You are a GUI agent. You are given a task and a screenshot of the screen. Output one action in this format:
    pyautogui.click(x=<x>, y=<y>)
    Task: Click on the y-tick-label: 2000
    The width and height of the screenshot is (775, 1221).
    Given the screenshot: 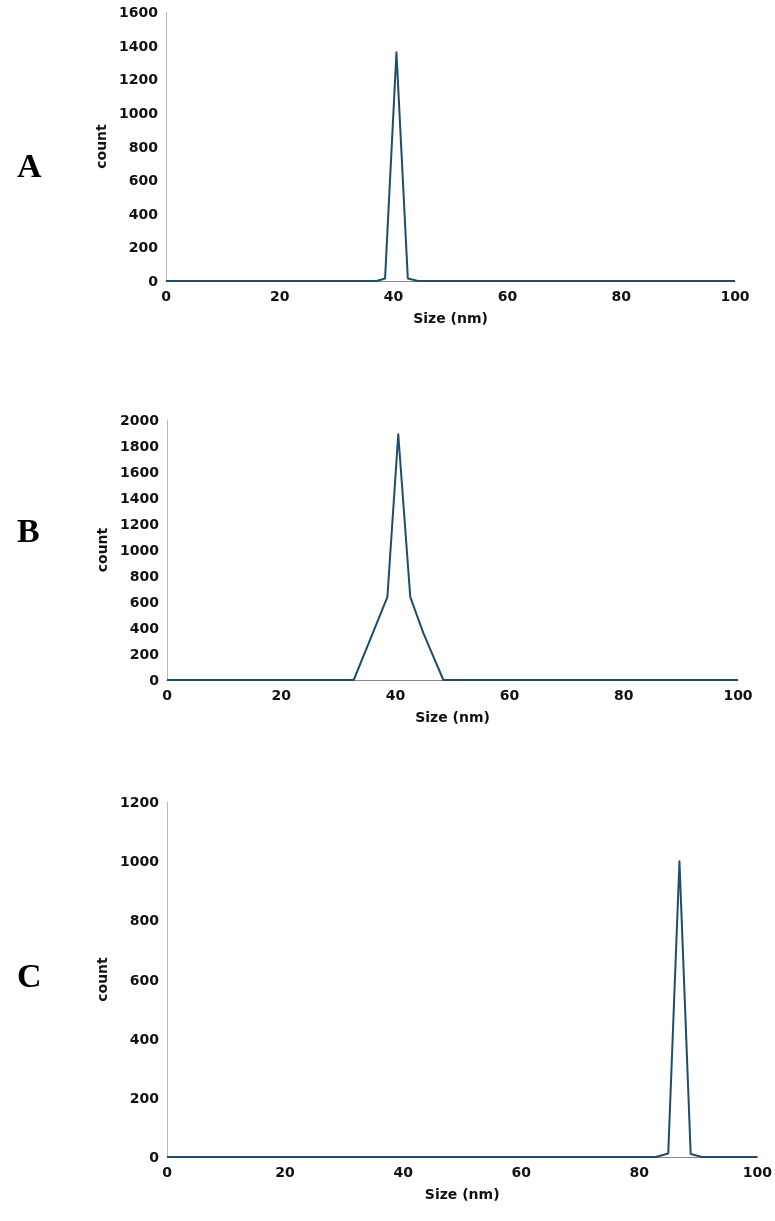 What is the action you would take?
    pyautogui.click(x=140, y=420)
    